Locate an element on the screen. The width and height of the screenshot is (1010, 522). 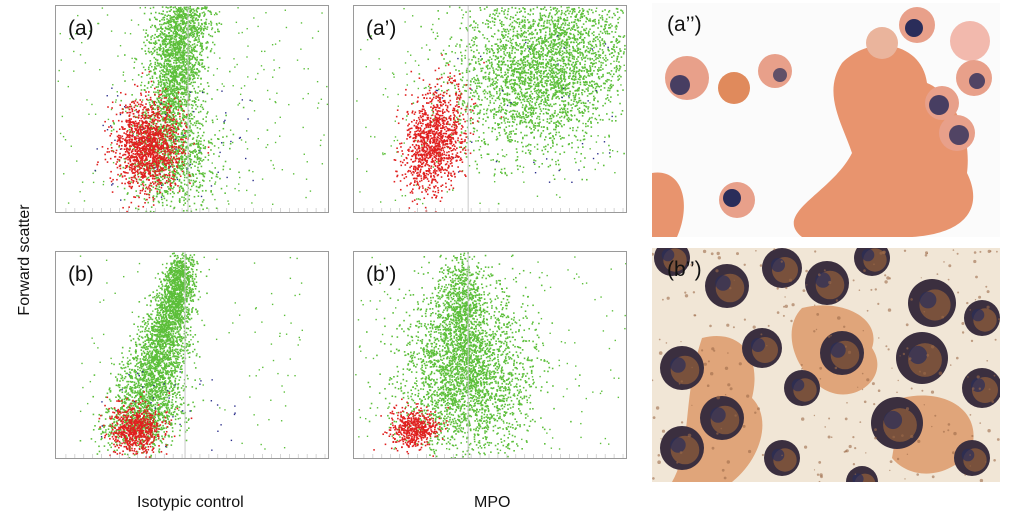
scatter-panel-b: (b) is located at coordinates (192, 355).